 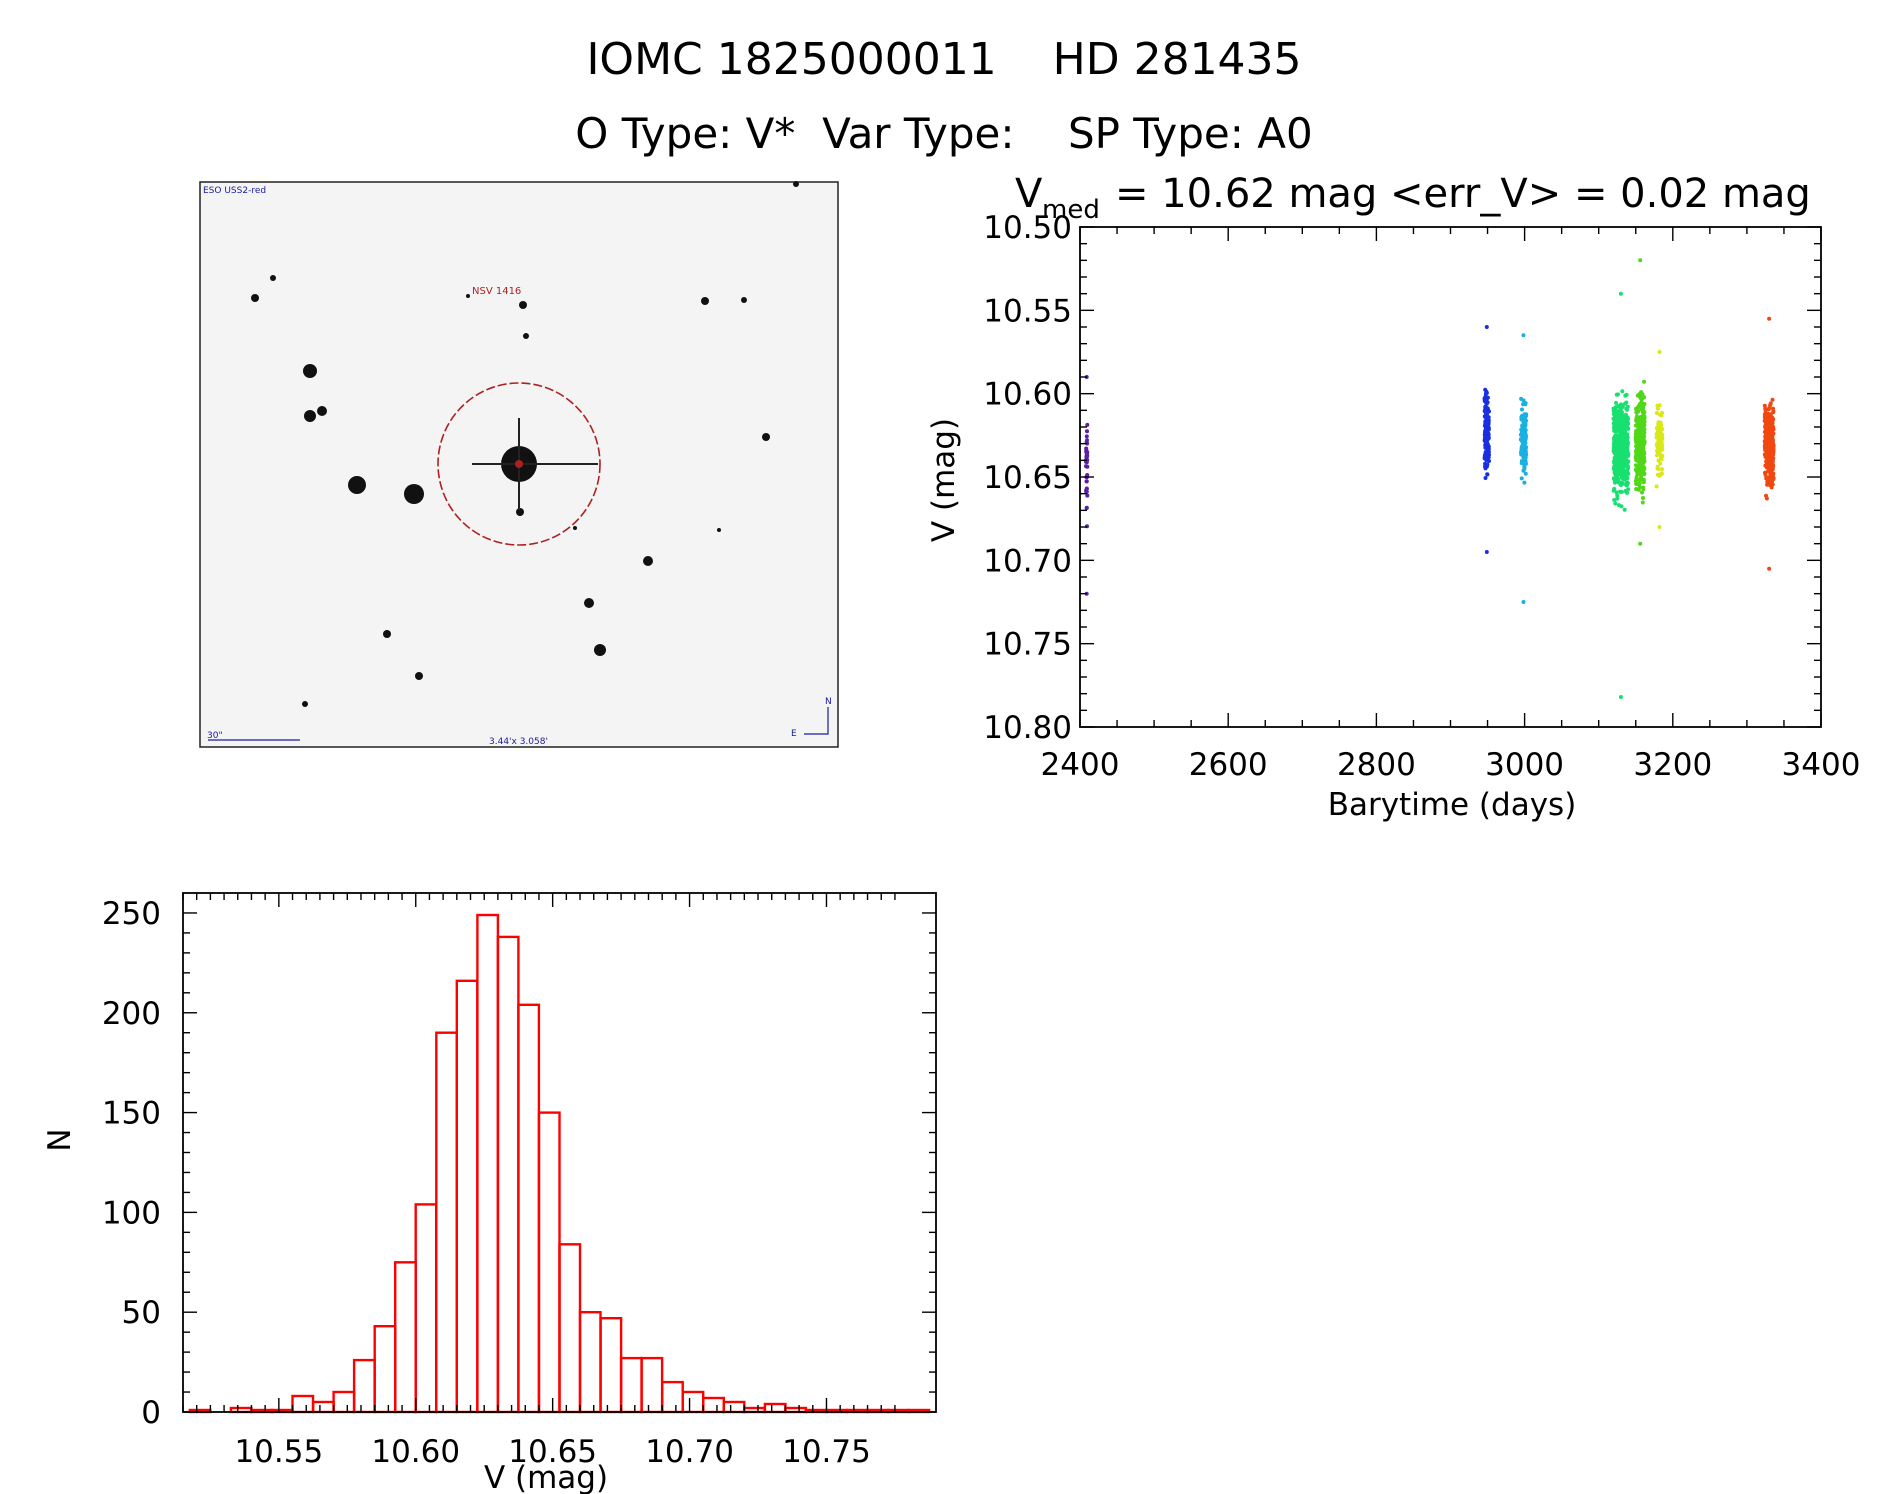 What do you see at coordinates (60, 1139) in the screenshot?
I see `histogram-ylabel: N` at bounding box center [60, 1139].